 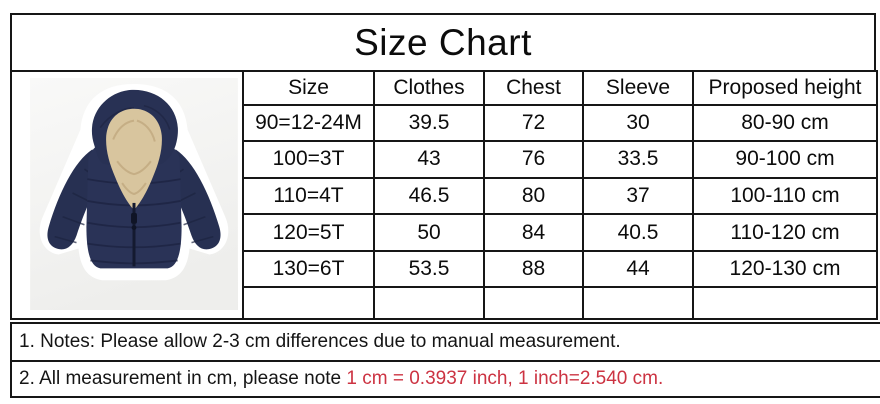 What do you see at coordinates (533, 123) in the screenshot?
I see `chest-cell: 72` at bounding box center [533, 123].